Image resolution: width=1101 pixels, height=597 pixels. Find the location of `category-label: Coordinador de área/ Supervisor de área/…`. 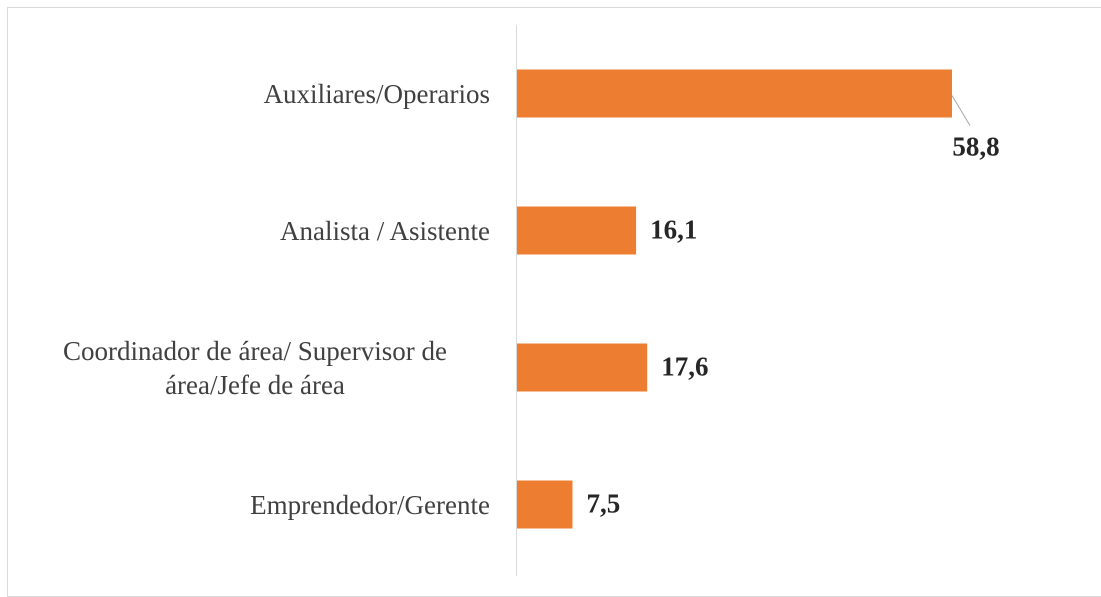

category-label: Coordinador de área/ Supervisor de área/… is located at coordinates (255, 368).